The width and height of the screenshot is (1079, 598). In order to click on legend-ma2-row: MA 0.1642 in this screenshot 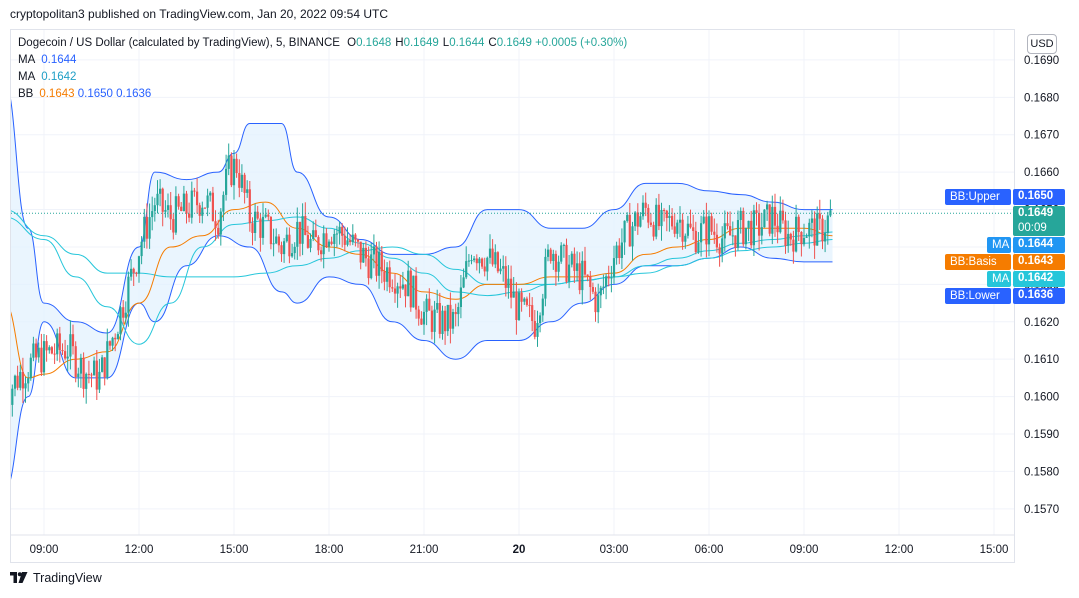, I will do `click(322, 77)`.